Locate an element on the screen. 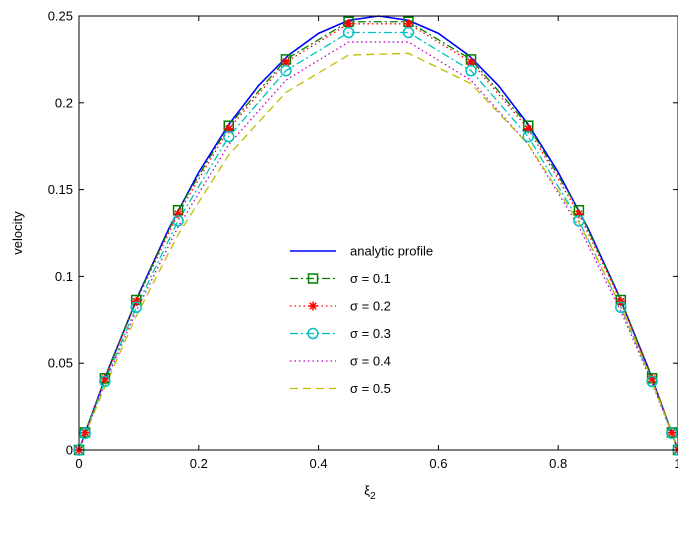 This screenshot has width=678, height=535. x-axis-label-main: ξ is located at coordinates (367, 490).